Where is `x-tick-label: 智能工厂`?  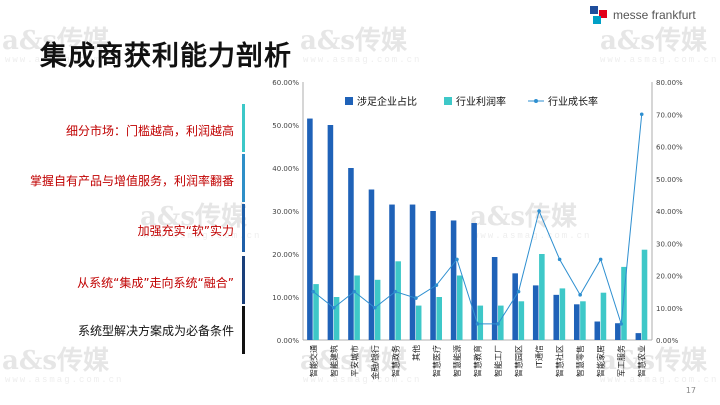 x-tick-label: 智能工厂 is located at coordinates (498, 361).